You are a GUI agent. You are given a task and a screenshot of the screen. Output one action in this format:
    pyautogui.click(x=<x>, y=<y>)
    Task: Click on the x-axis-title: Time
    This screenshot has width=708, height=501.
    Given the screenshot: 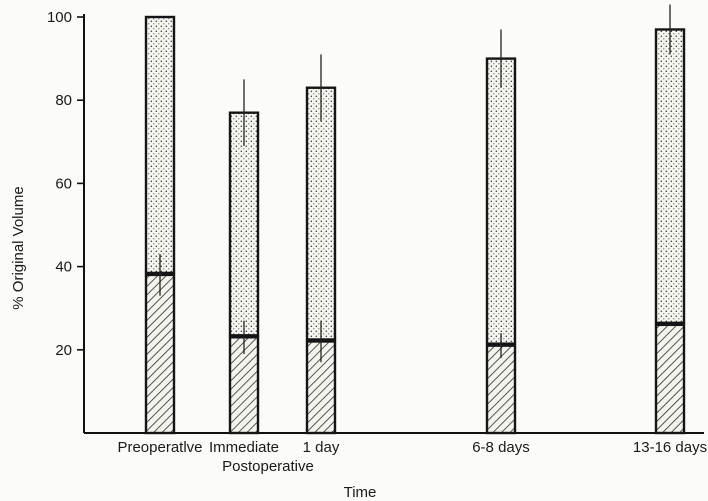 What is the action you would take?
    pyautogui.click(x=360, y=492)
    